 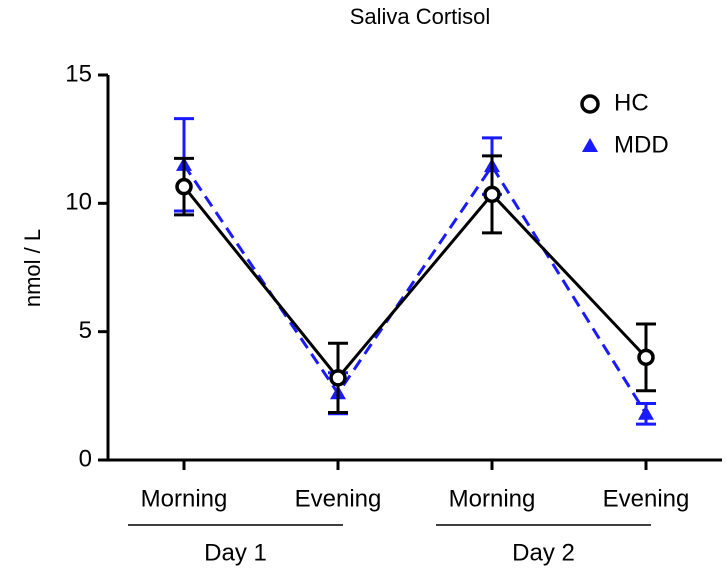 I want to click on group-label: Day 1, so click(x=235, y=552).